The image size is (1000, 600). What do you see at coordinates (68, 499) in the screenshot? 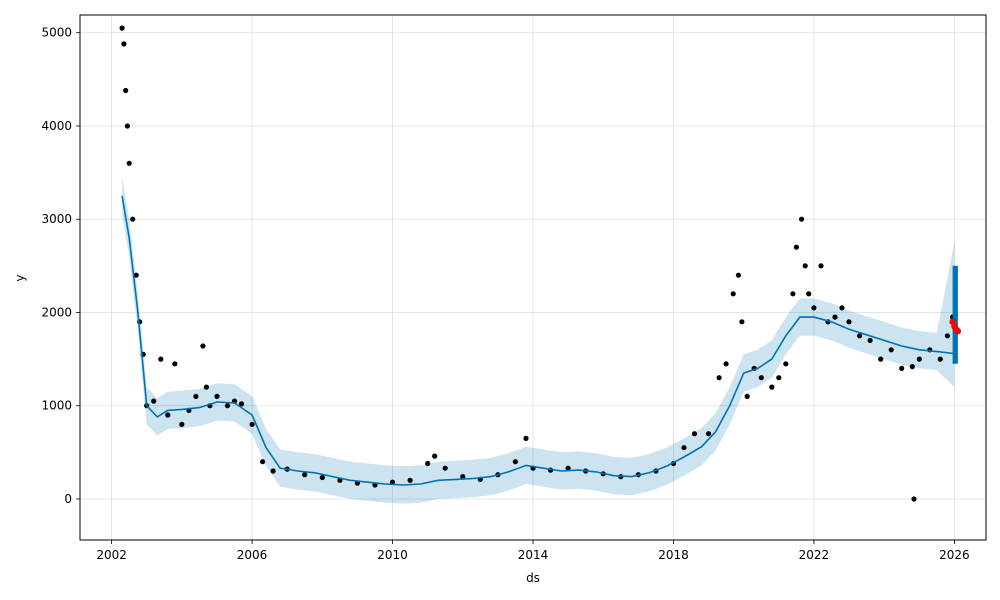
I see `y-tick-label: 0` at bounding box center [68, 499].